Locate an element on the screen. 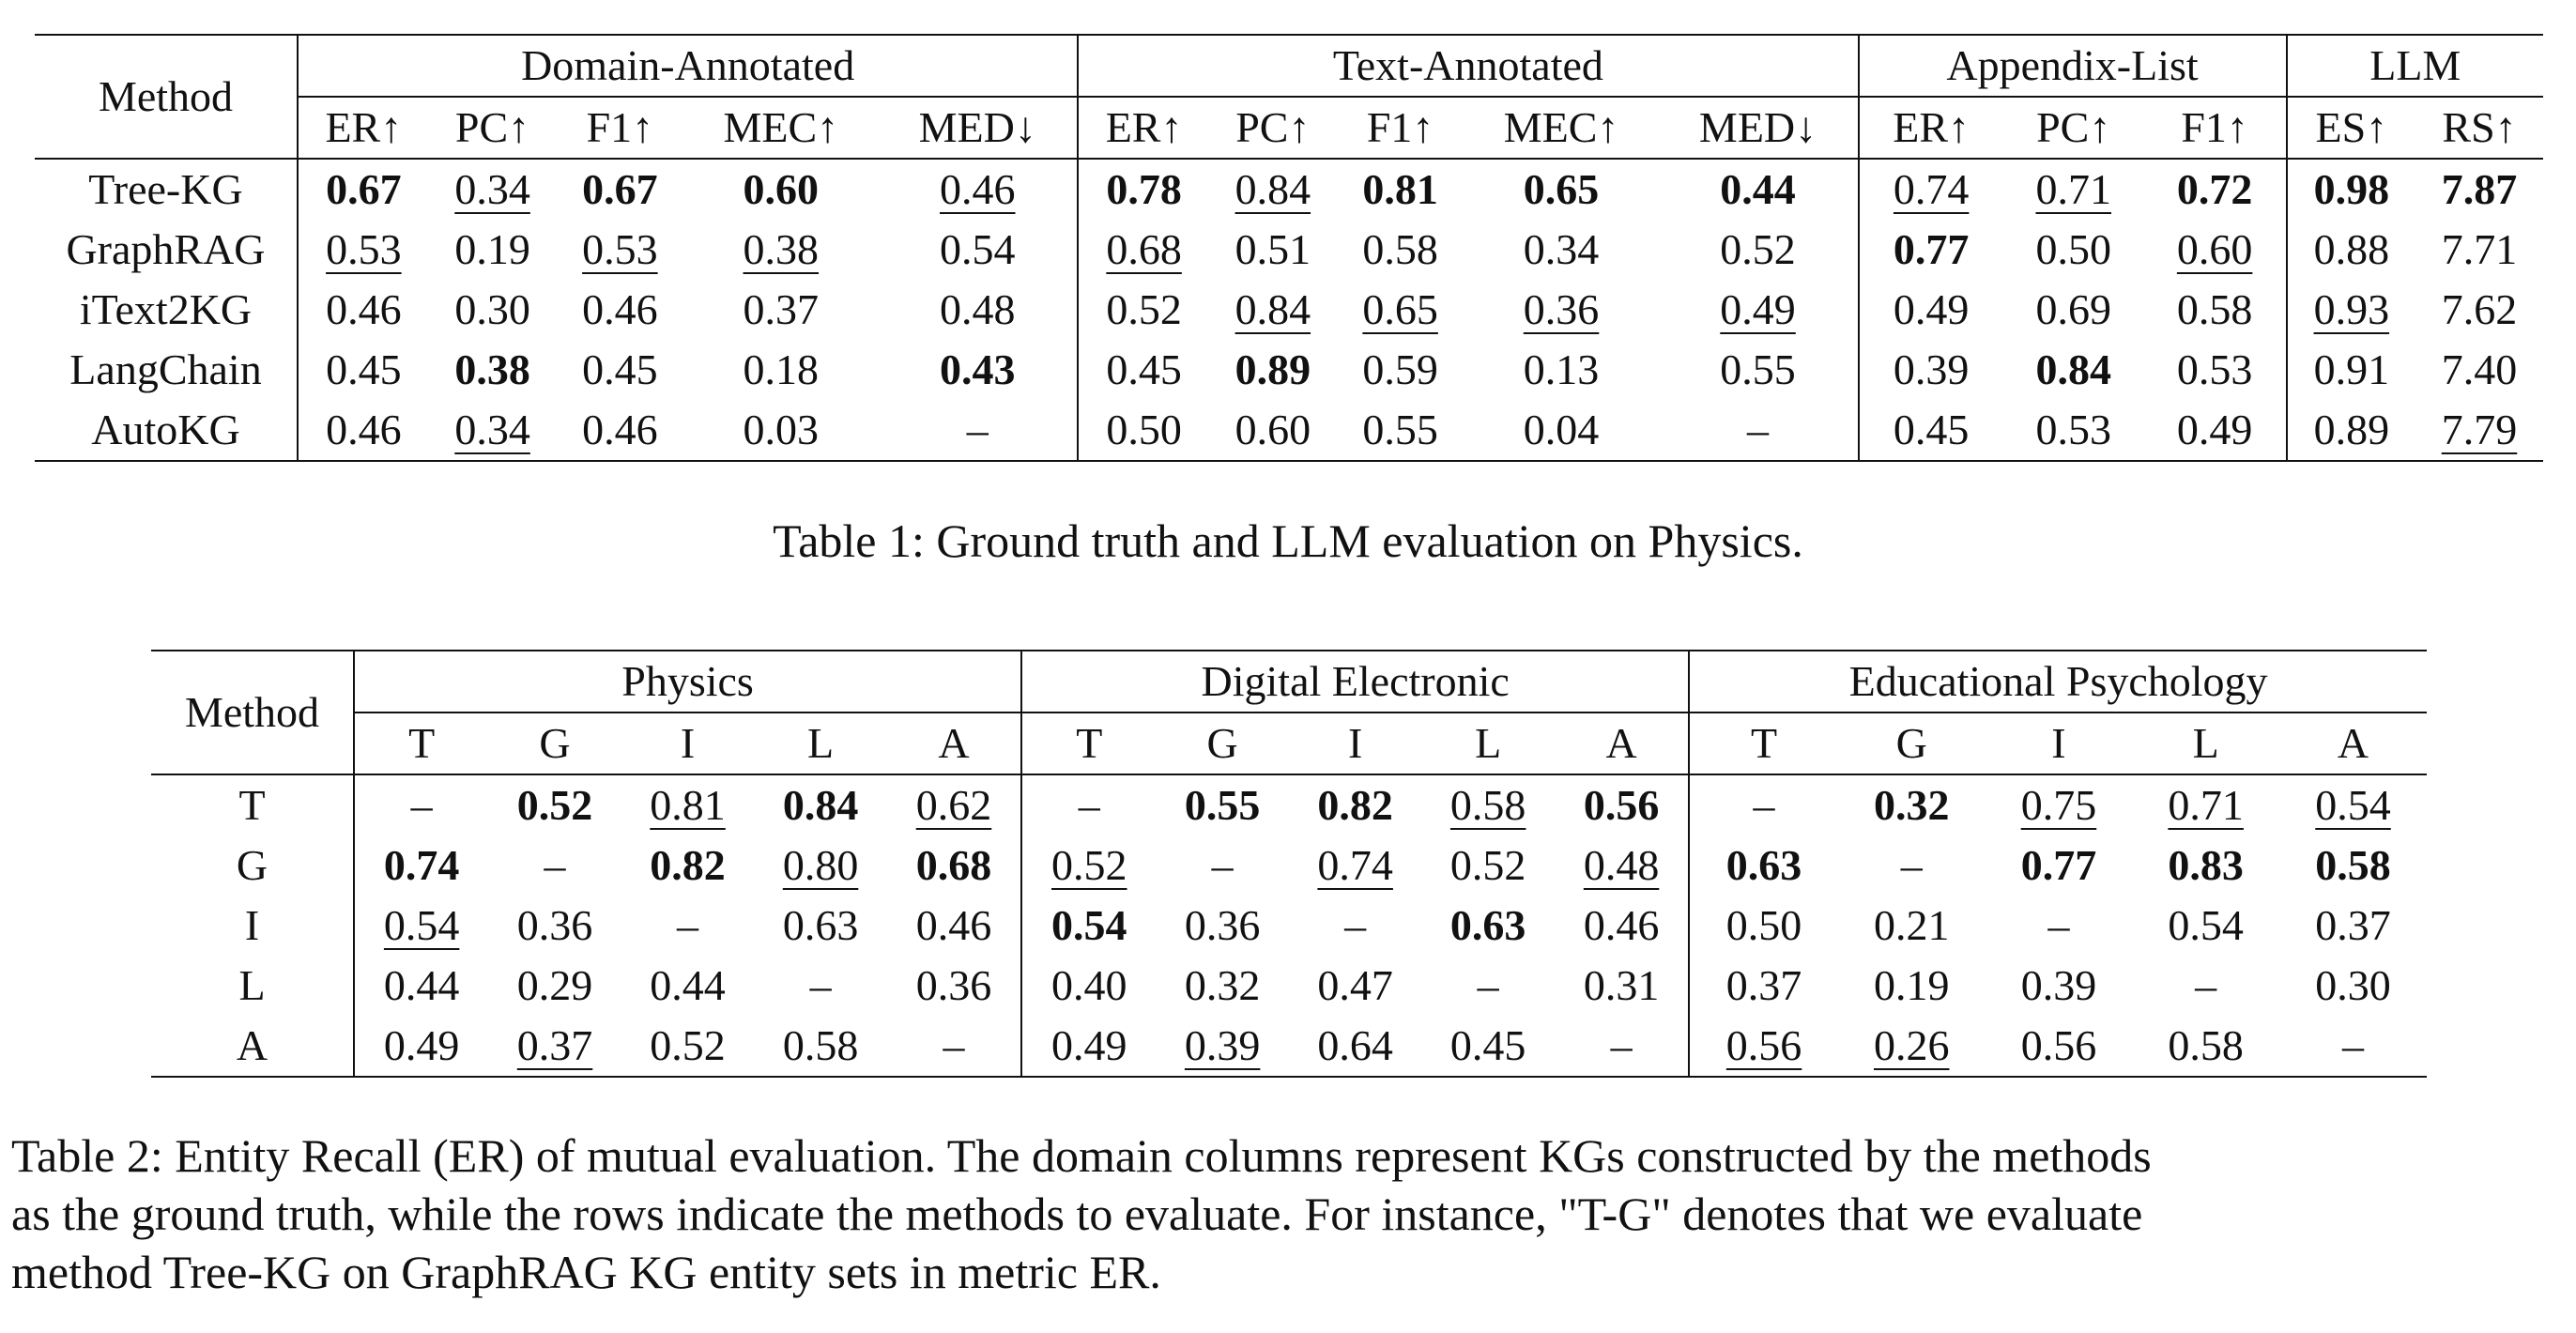  row-method: G is located at coordinates (253, 865).